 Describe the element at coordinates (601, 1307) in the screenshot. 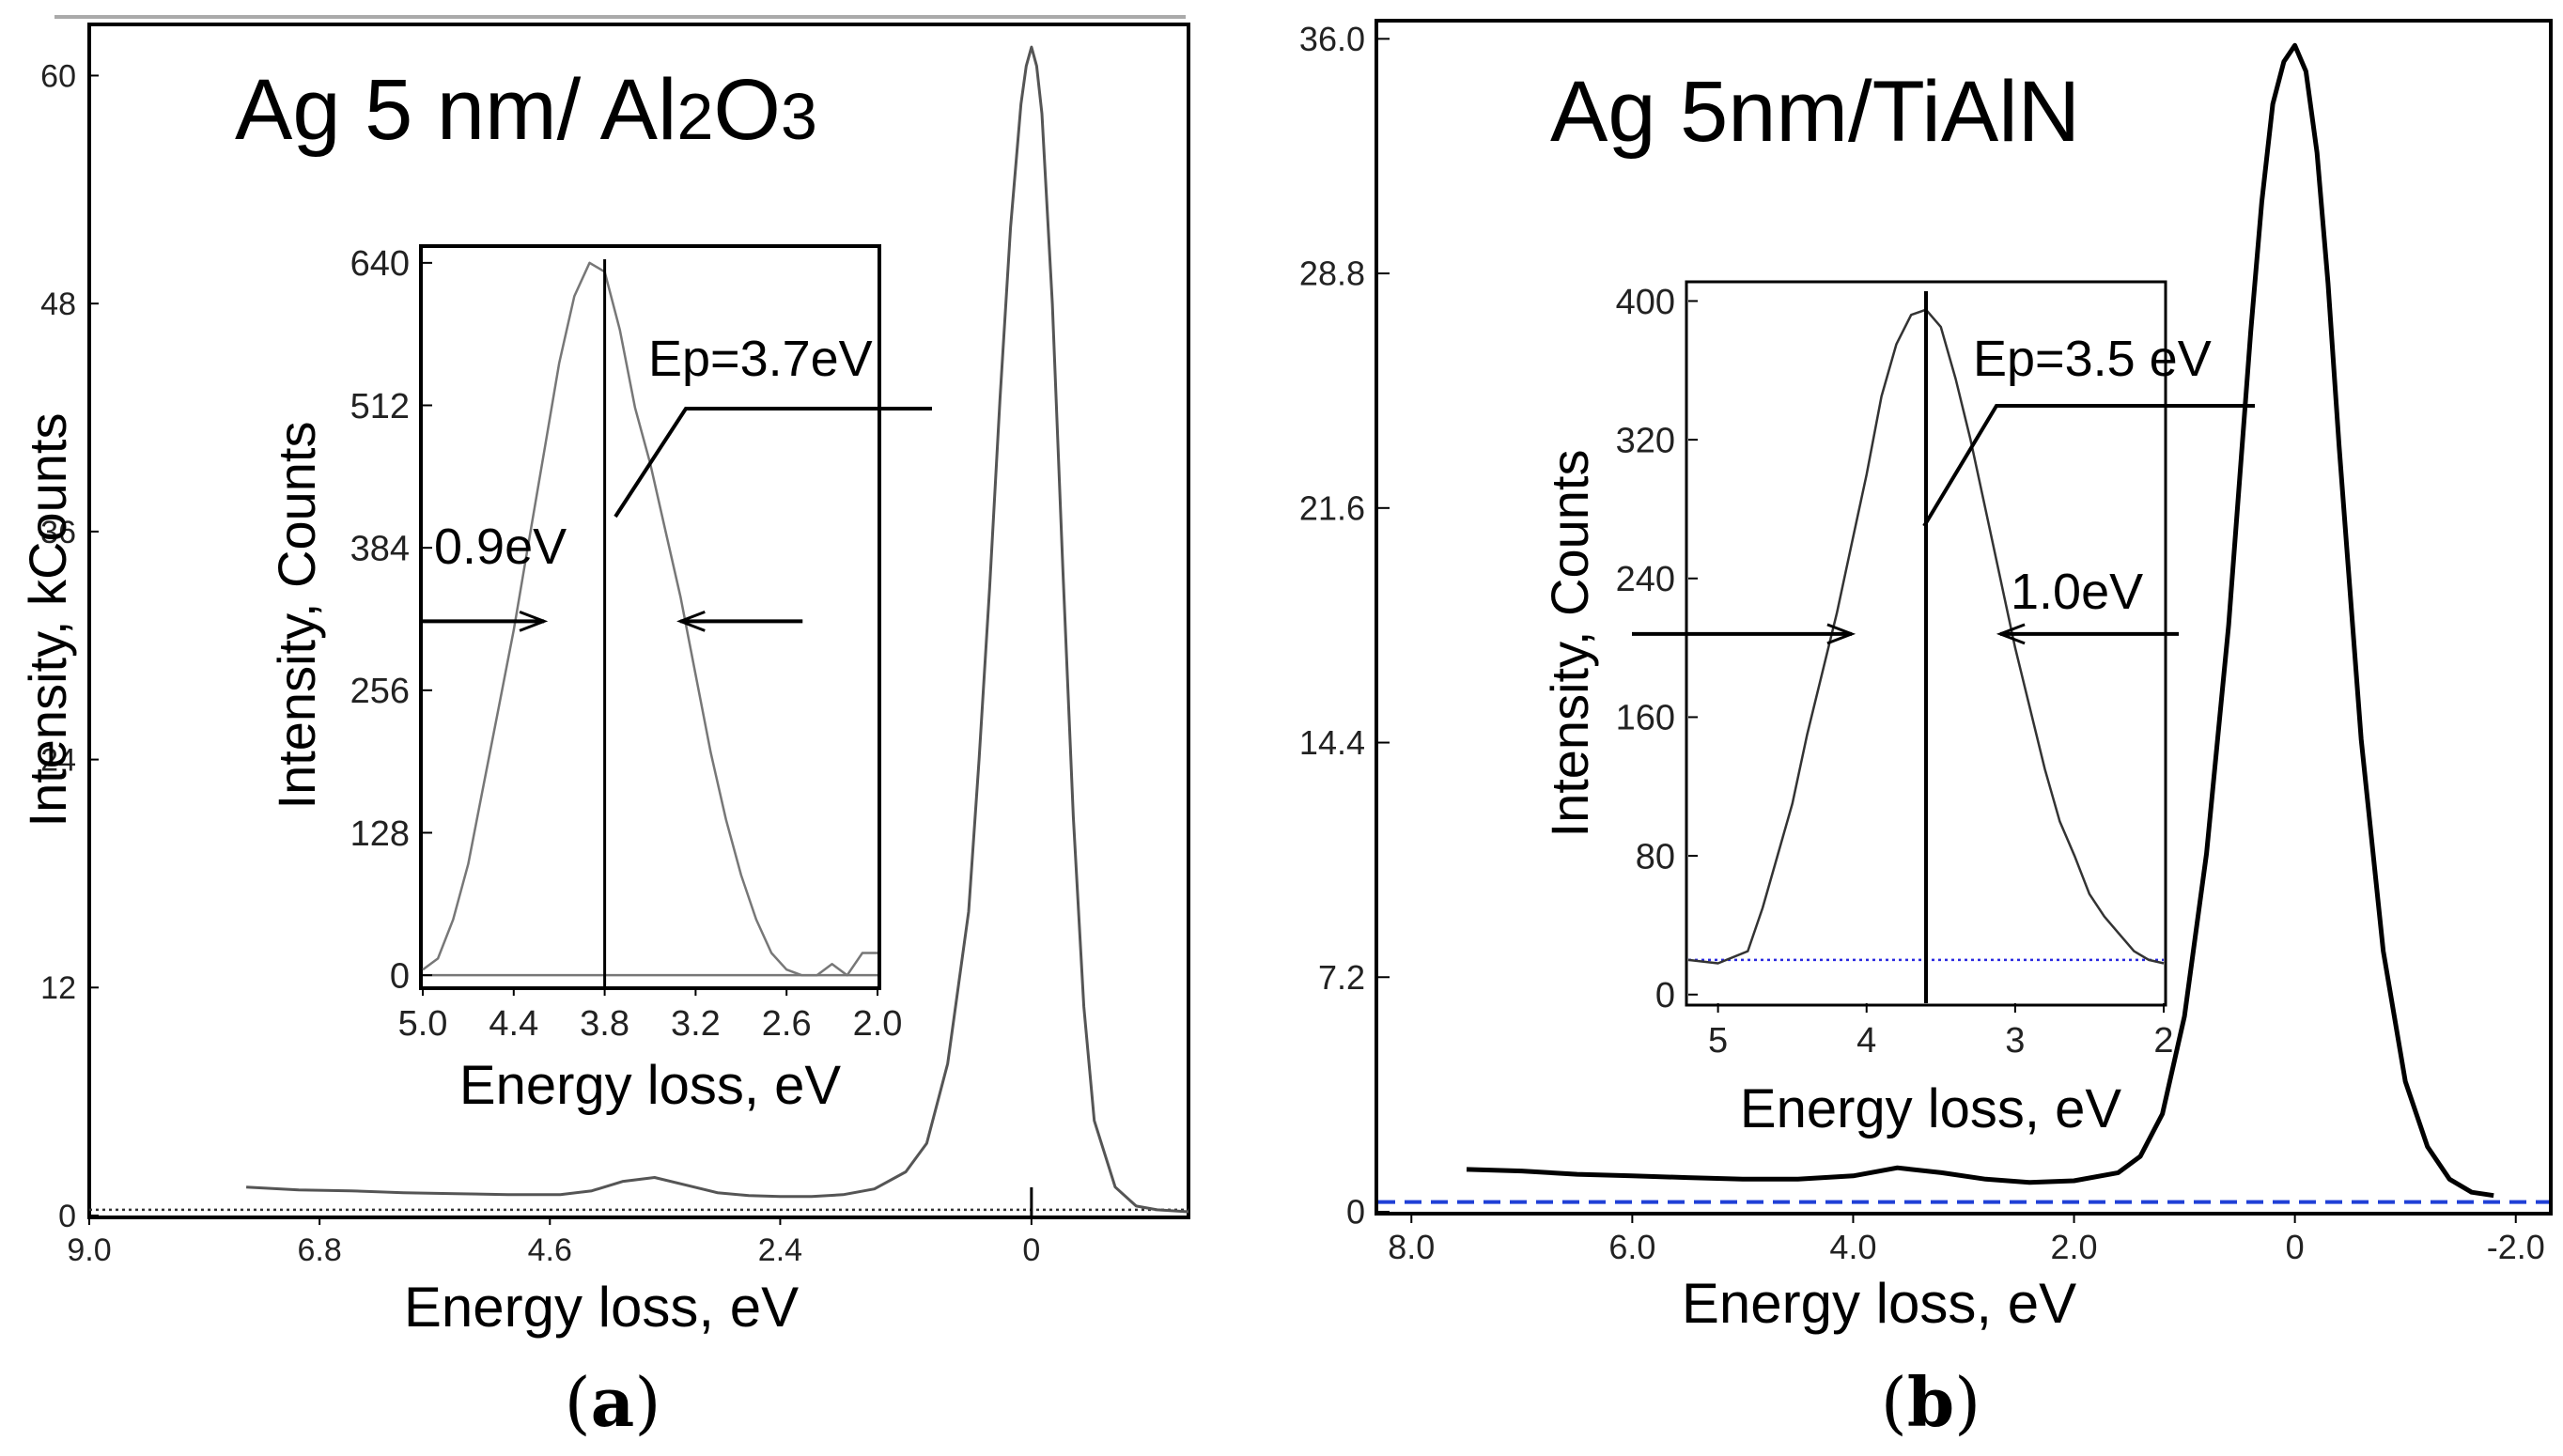

I see `panel-a-xlabel: Energy loss, eV` at that location.